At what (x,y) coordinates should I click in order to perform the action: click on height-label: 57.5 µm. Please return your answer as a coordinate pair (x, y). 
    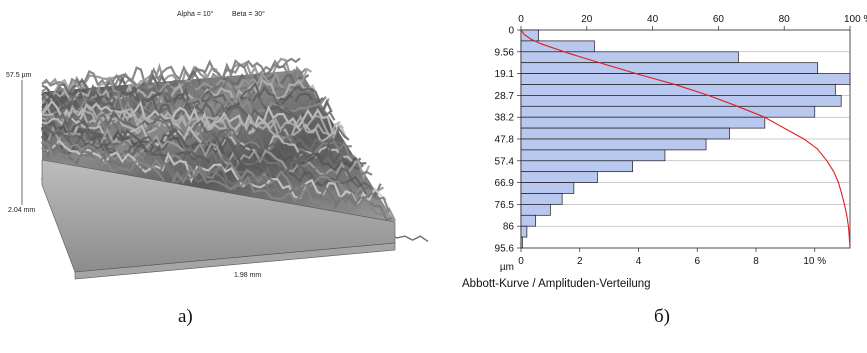
    Looking at the image, I should click on (19, 75).